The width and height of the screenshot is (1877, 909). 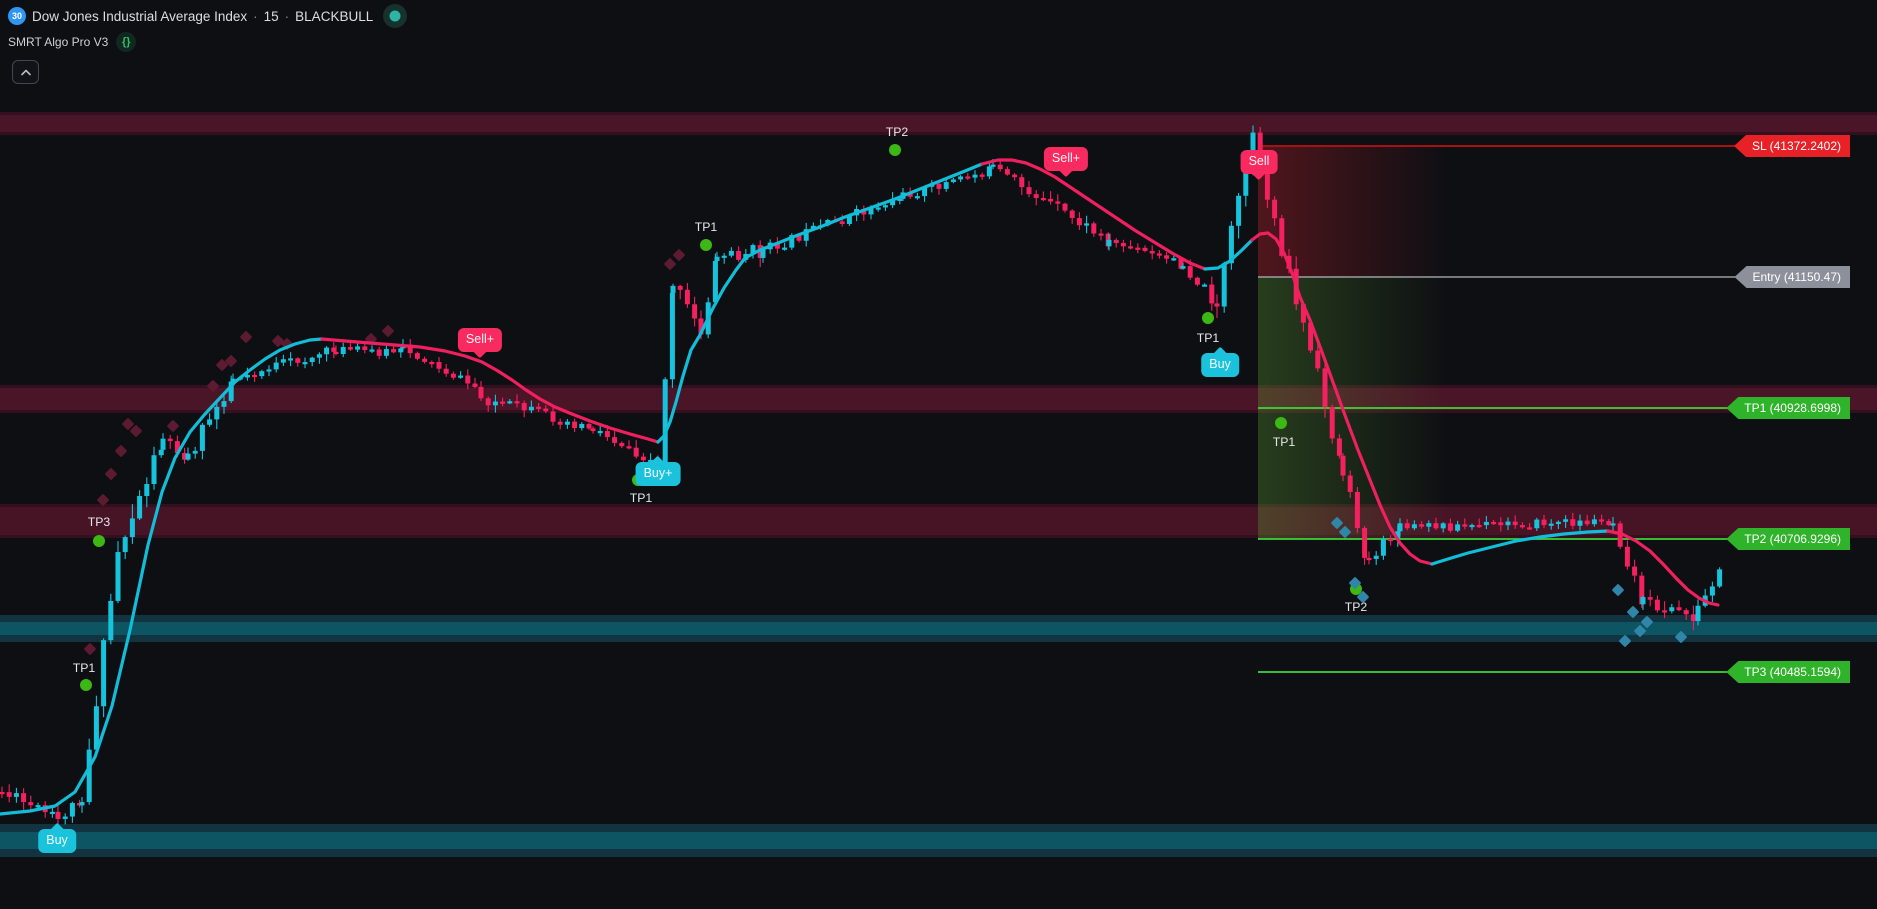 I want to click on collapse-legend-button, so click(x=25, y=72).